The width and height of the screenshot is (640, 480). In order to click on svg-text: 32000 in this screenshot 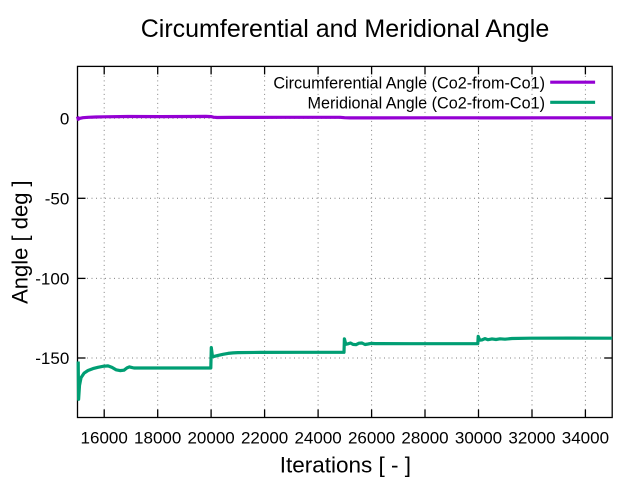, I will do `click(531, 438)`.